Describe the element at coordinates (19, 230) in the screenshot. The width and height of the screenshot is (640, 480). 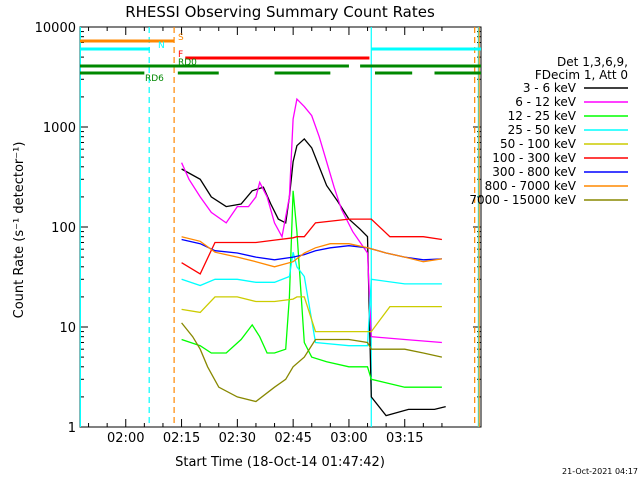
I see `y-axis-label: Count Rate (s⁻¹ detector⁻¹)` at that location.